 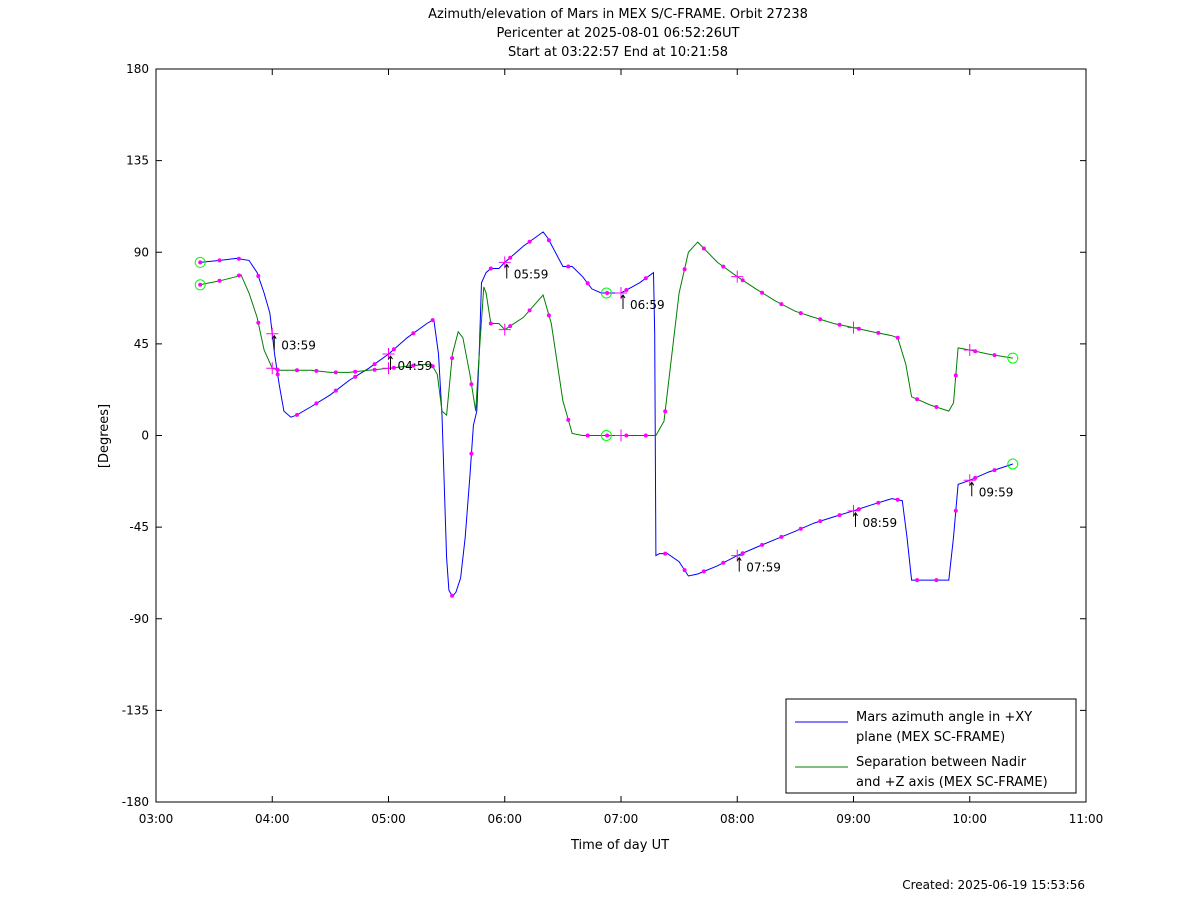 I want to click on legend-label-azimuth-line-1: Mars azimuth angle in +XY, so click(x=944, y=717).